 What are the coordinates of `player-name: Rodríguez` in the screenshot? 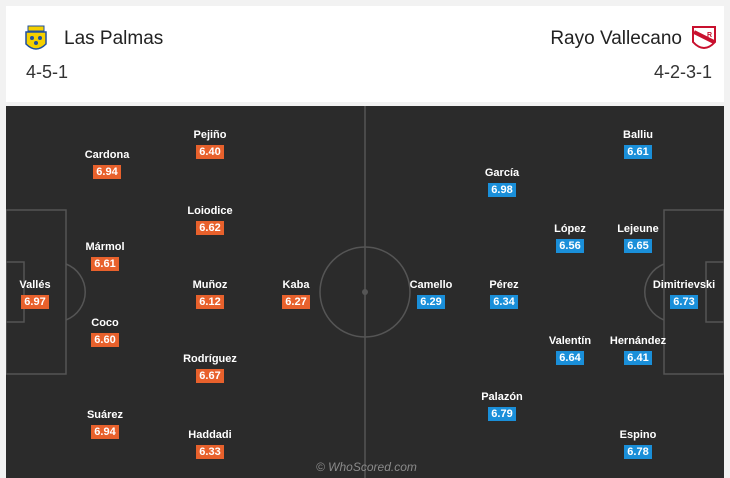 It's located at (210, 359).